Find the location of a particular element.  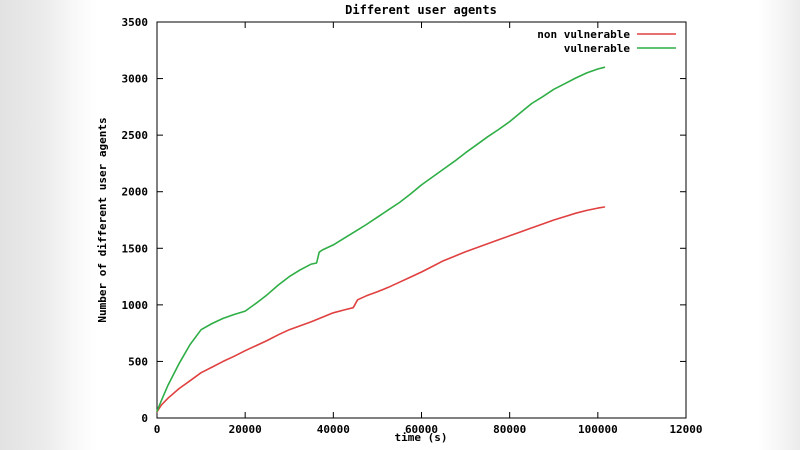

x-tick-label: 0 is located at coordinates (157, 429).